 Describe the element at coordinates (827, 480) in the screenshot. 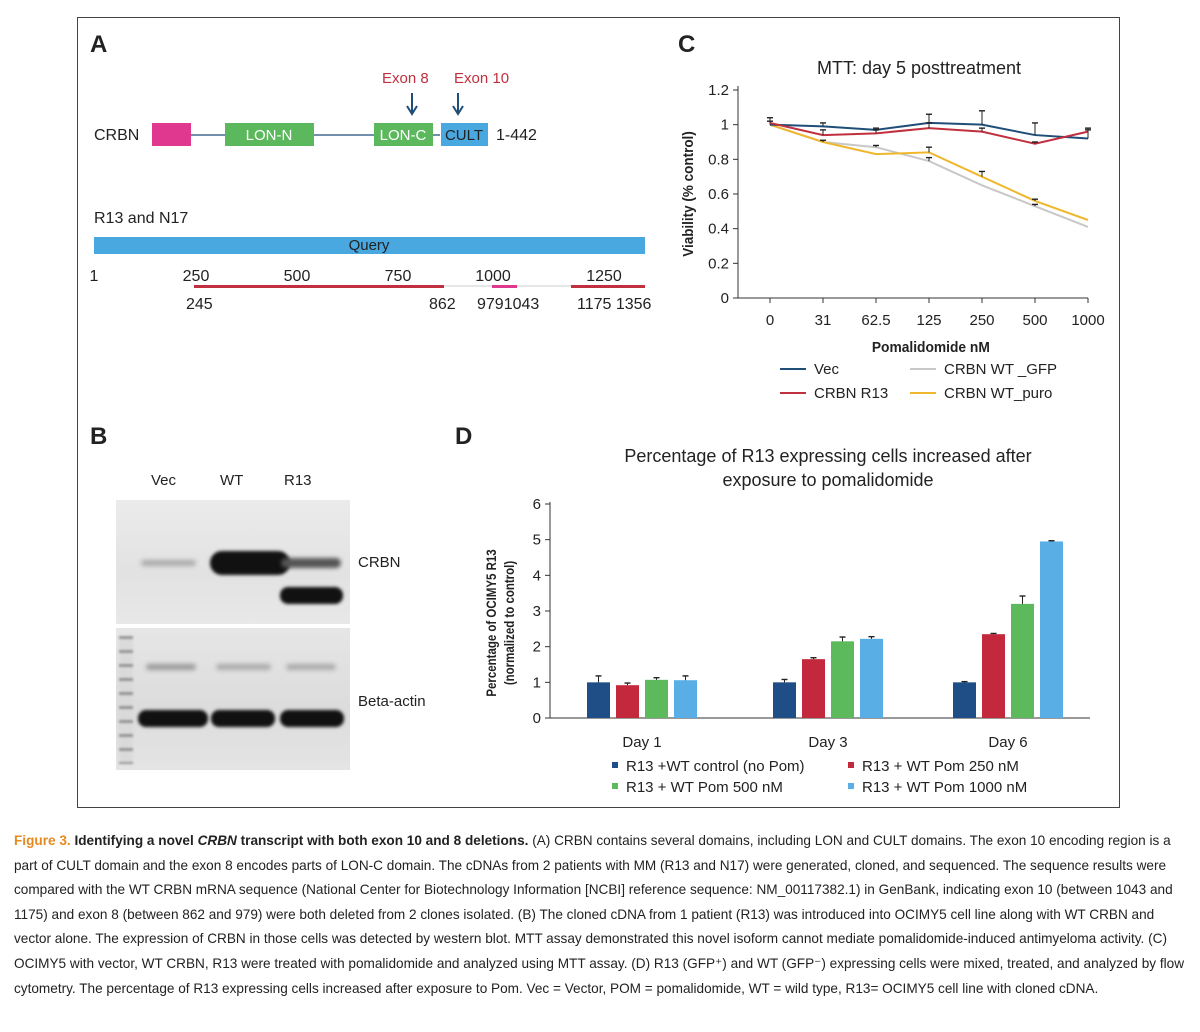

I see `chart-d-title-line2: exposure to pomalidomide` at that location.